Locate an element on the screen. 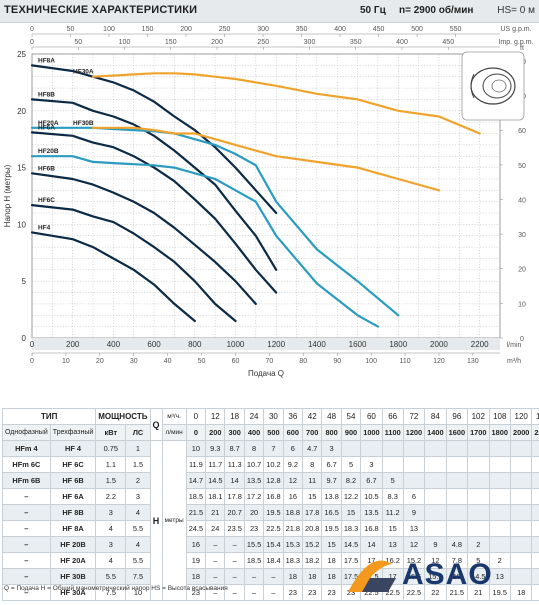 The width and height of the screenshot is (539, 605). y-tick-label: 15 is located at coordinates (21, 168).